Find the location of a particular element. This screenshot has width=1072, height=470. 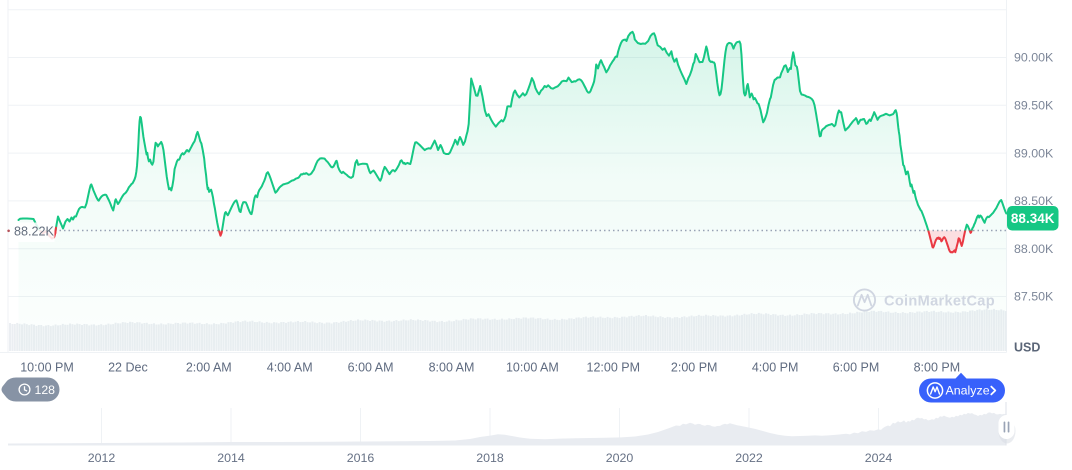

svg-text: USD is located at coordinates (1027, 348).